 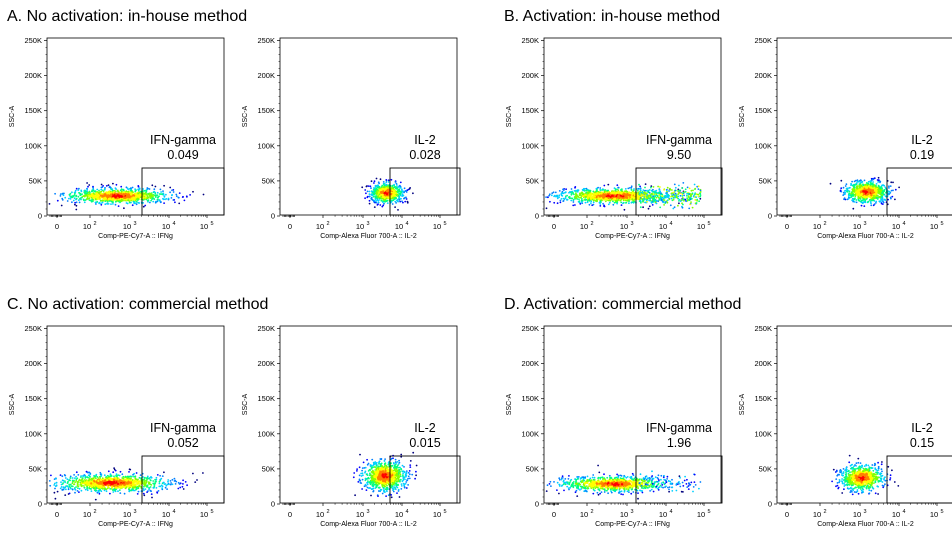 I want to click on y-tick-label: 250K, so click(x=33, y=328).